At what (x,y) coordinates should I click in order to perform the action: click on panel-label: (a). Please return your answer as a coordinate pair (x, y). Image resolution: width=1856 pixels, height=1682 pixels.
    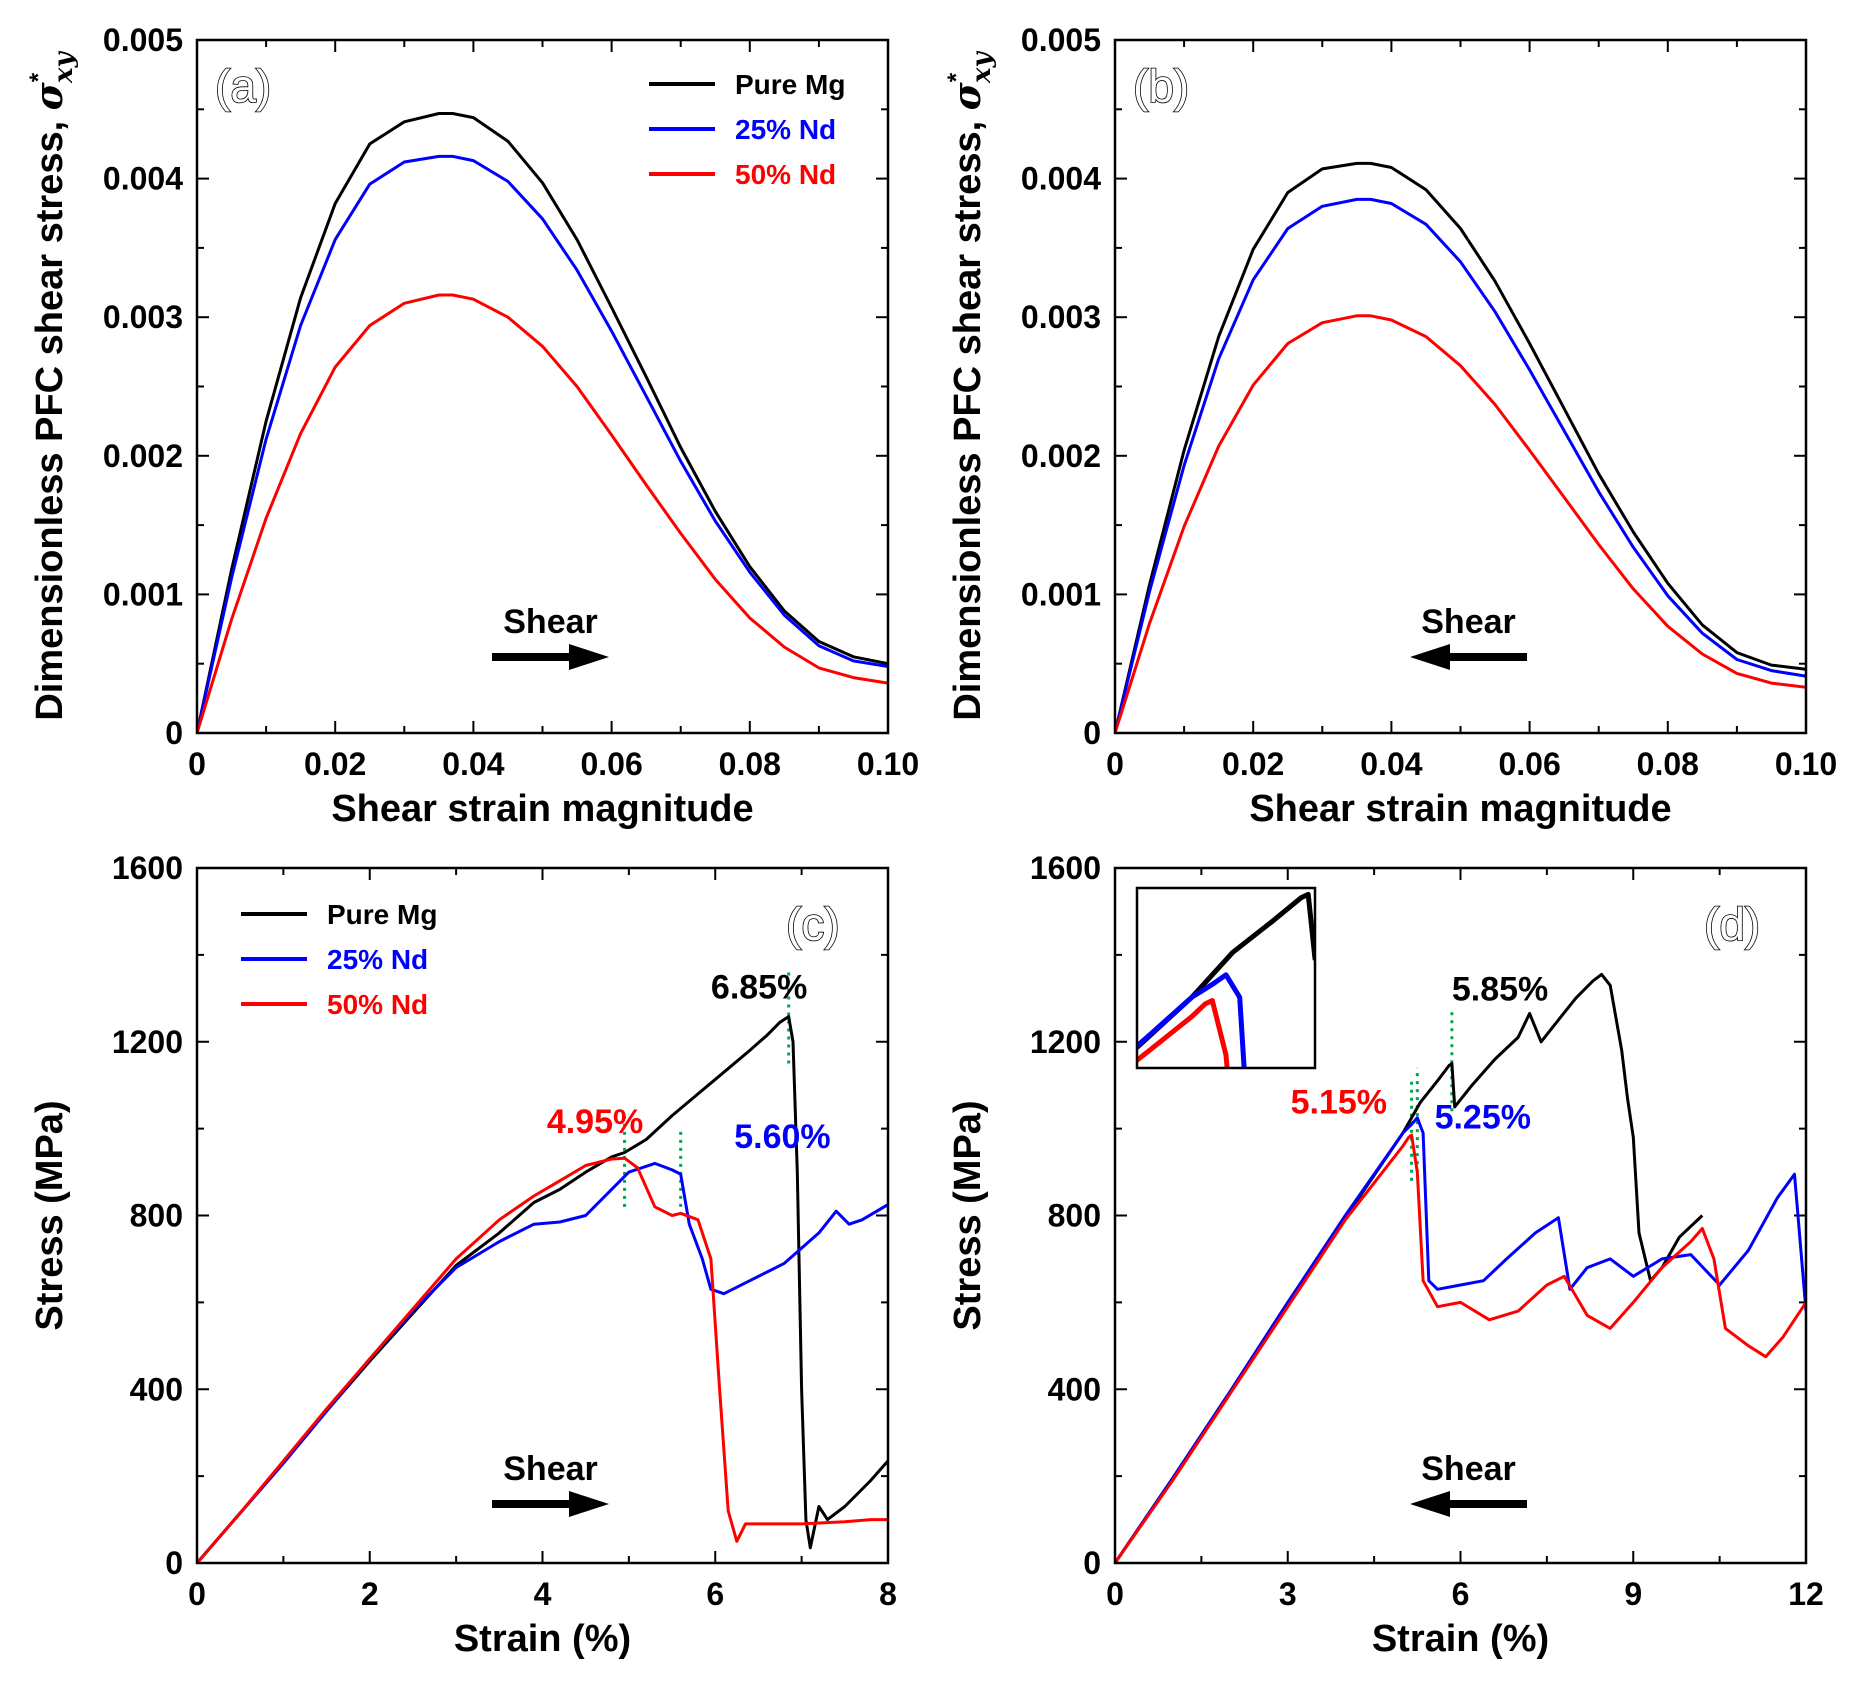
    Looking at the image, I should click on (243, 86).